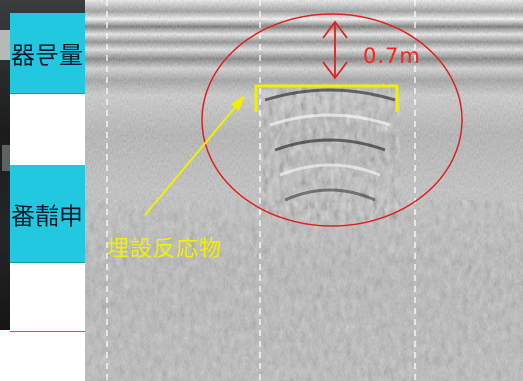 The image size is (523, 381). What do you see at coordinates (326, 98) in the screenshot?
I see `object-bracket` at bounding box center [326, 98].